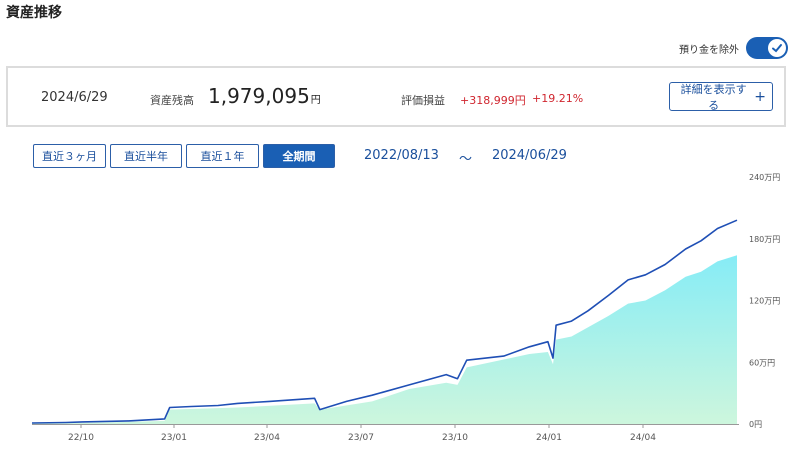  What do you see at coordinates (713, 97) in the screenshot?
I see `show-details-label: 詳細を表示する` at bounding box center [713, 97].